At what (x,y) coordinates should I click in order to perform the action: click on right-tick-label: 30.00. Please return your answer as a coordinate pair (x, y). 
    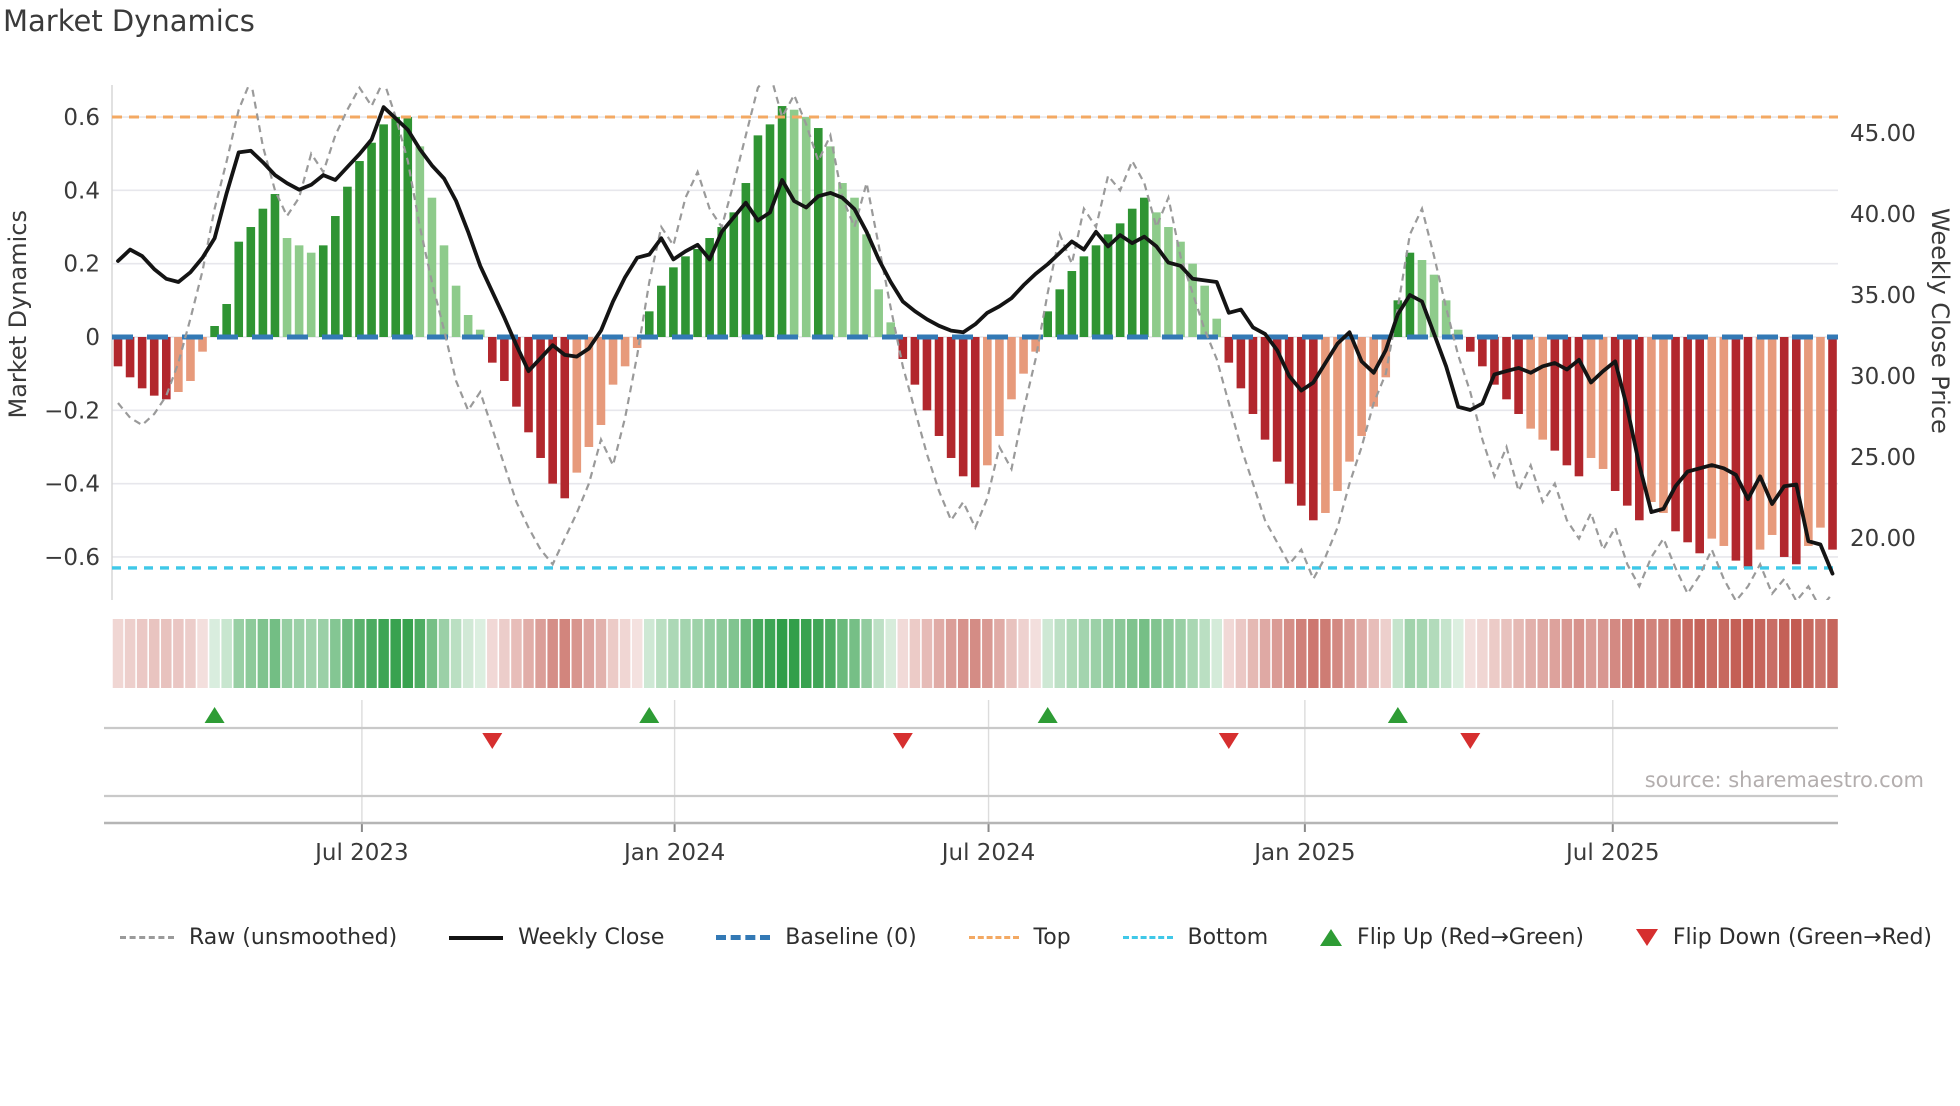
    Looking at the image, I should click on (1883, 377).